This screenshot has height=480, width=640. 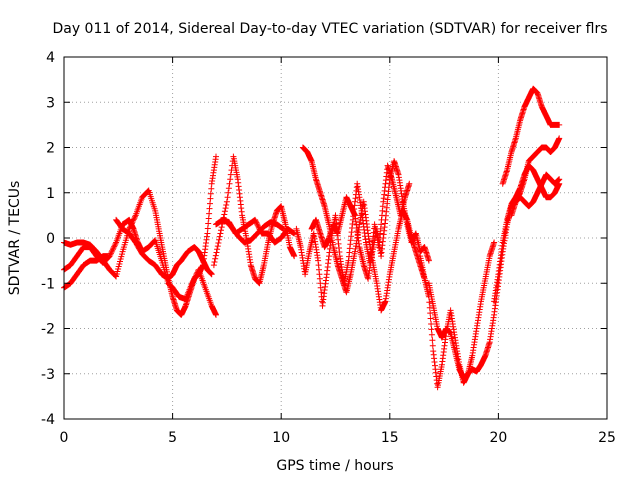 I want to click on x-axis-label: GPS time / hours, so click(x=334, y=466).